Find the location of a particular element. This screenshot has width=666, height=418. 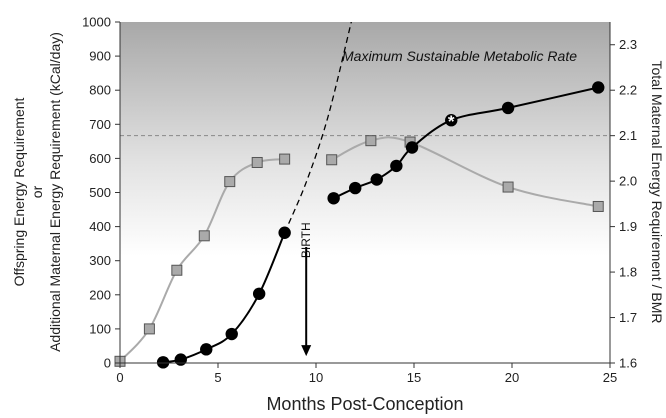

y-left-tick-label: 500 is located at coordinates (100, 192).